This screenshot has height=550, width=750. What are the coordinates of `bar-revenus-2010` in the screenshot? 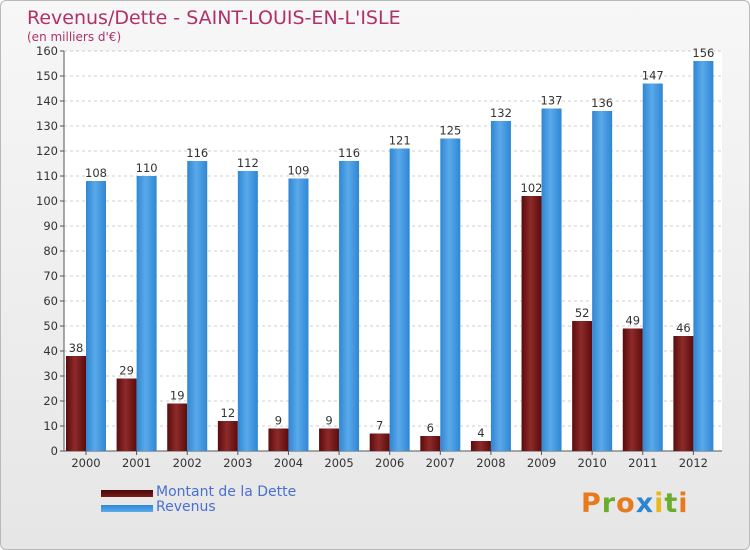 It's located at (602, 281).